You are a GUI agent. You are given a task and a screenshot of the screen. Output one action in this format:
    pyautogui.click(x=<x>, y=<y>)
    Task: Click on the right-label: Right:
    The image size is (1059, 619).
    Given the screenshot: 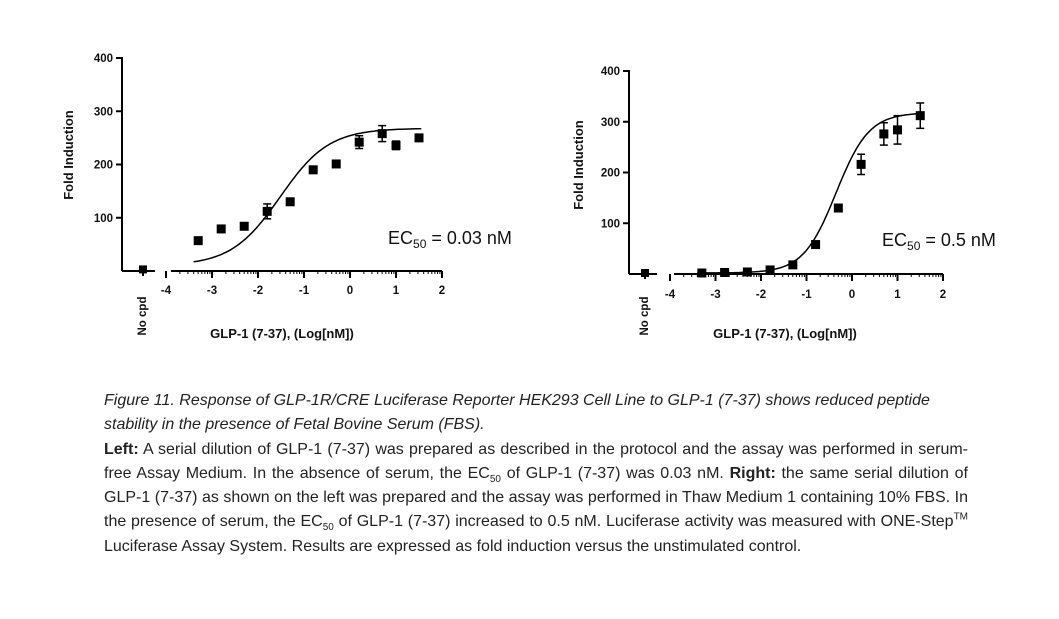 What is the action you would take?
    pyautogui.click(x=752, y=473)
    